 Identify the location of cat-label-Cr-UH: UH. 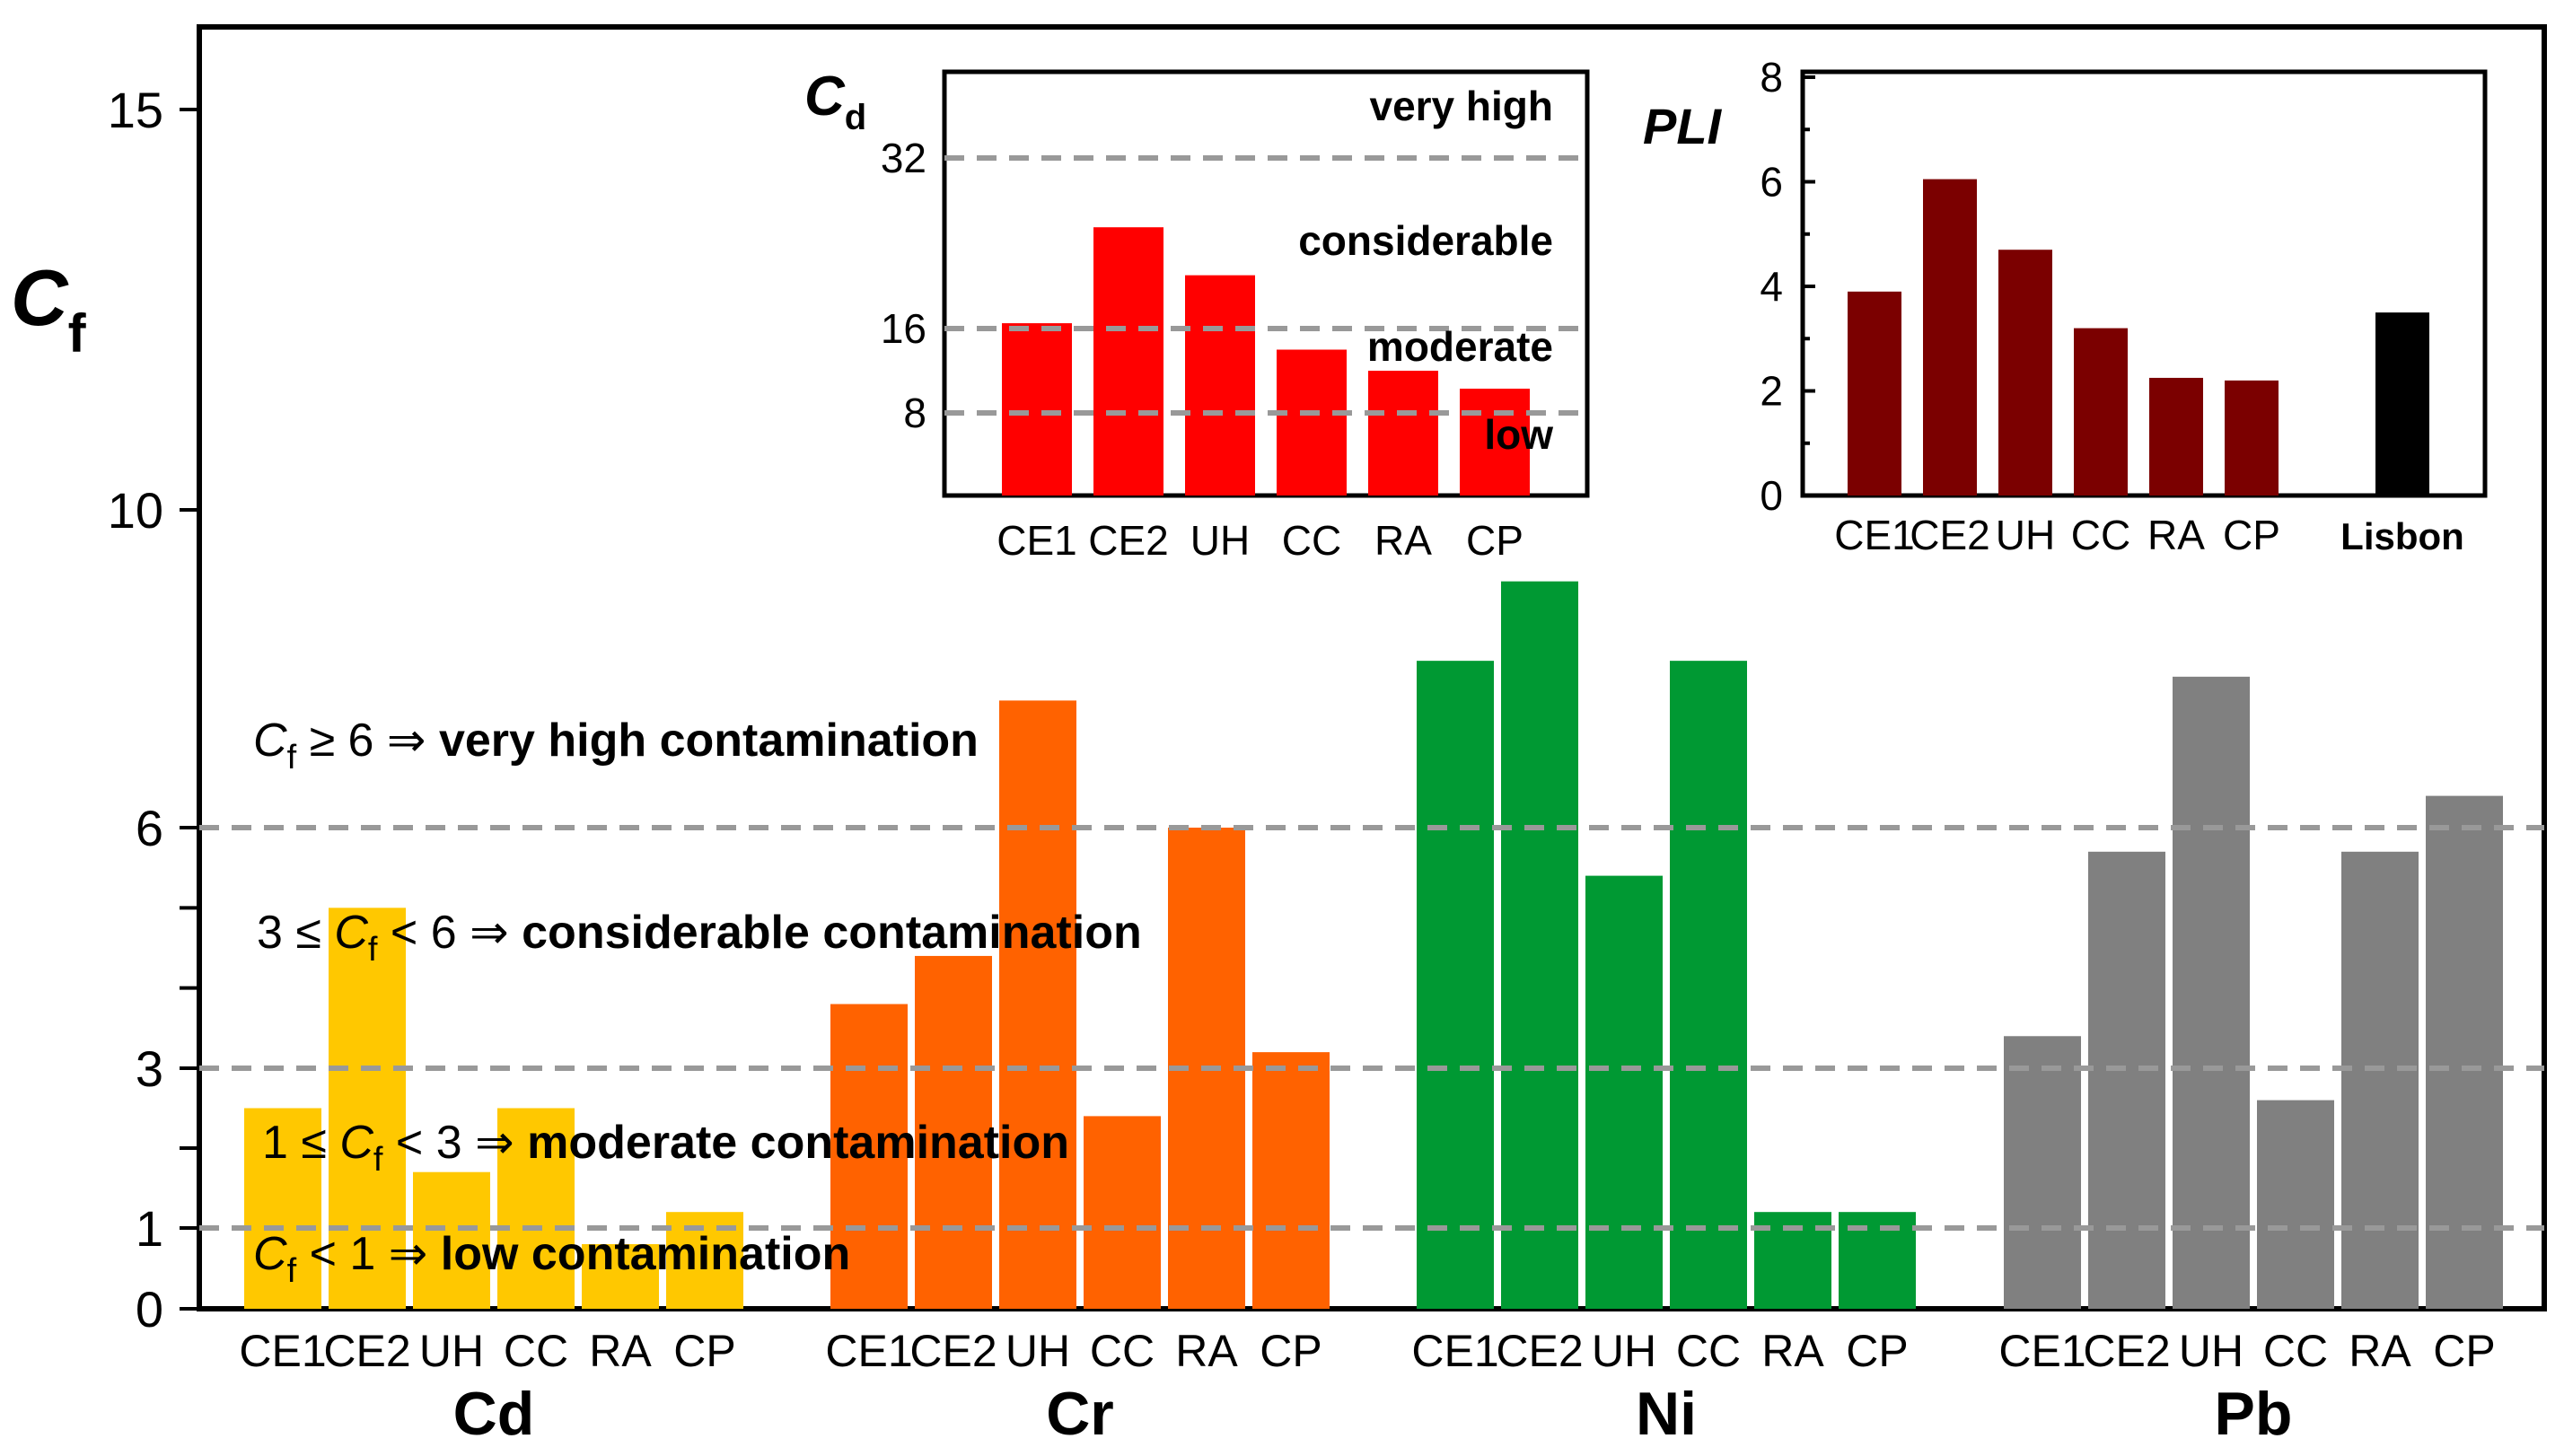
(1037, 1351).